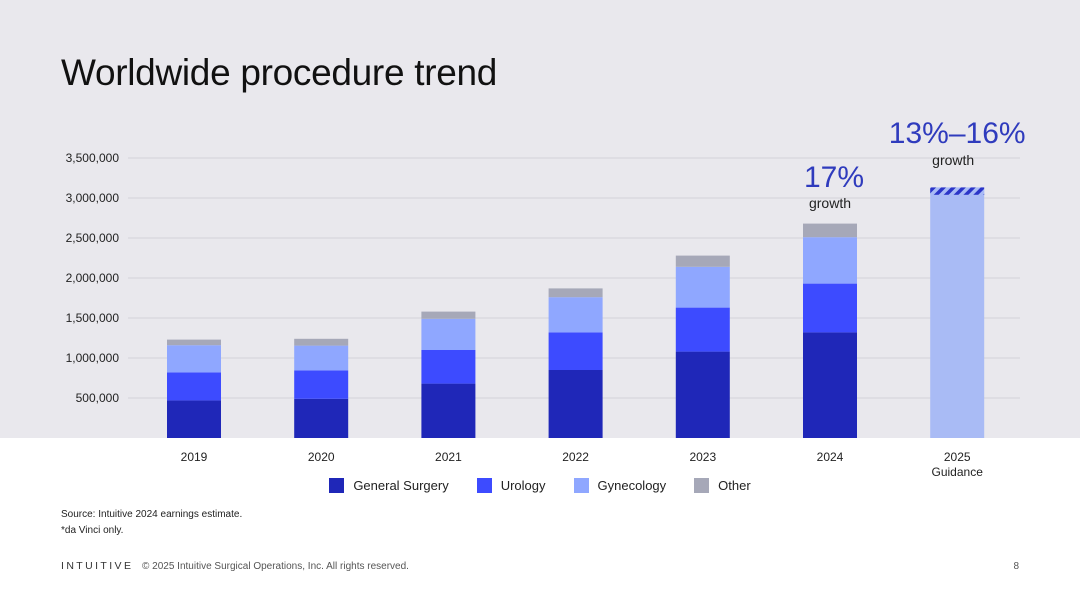 The height and width of the screenshot is (607, 1080). I want to click on y-tick-label: 2,000,000, so click(93, 278).